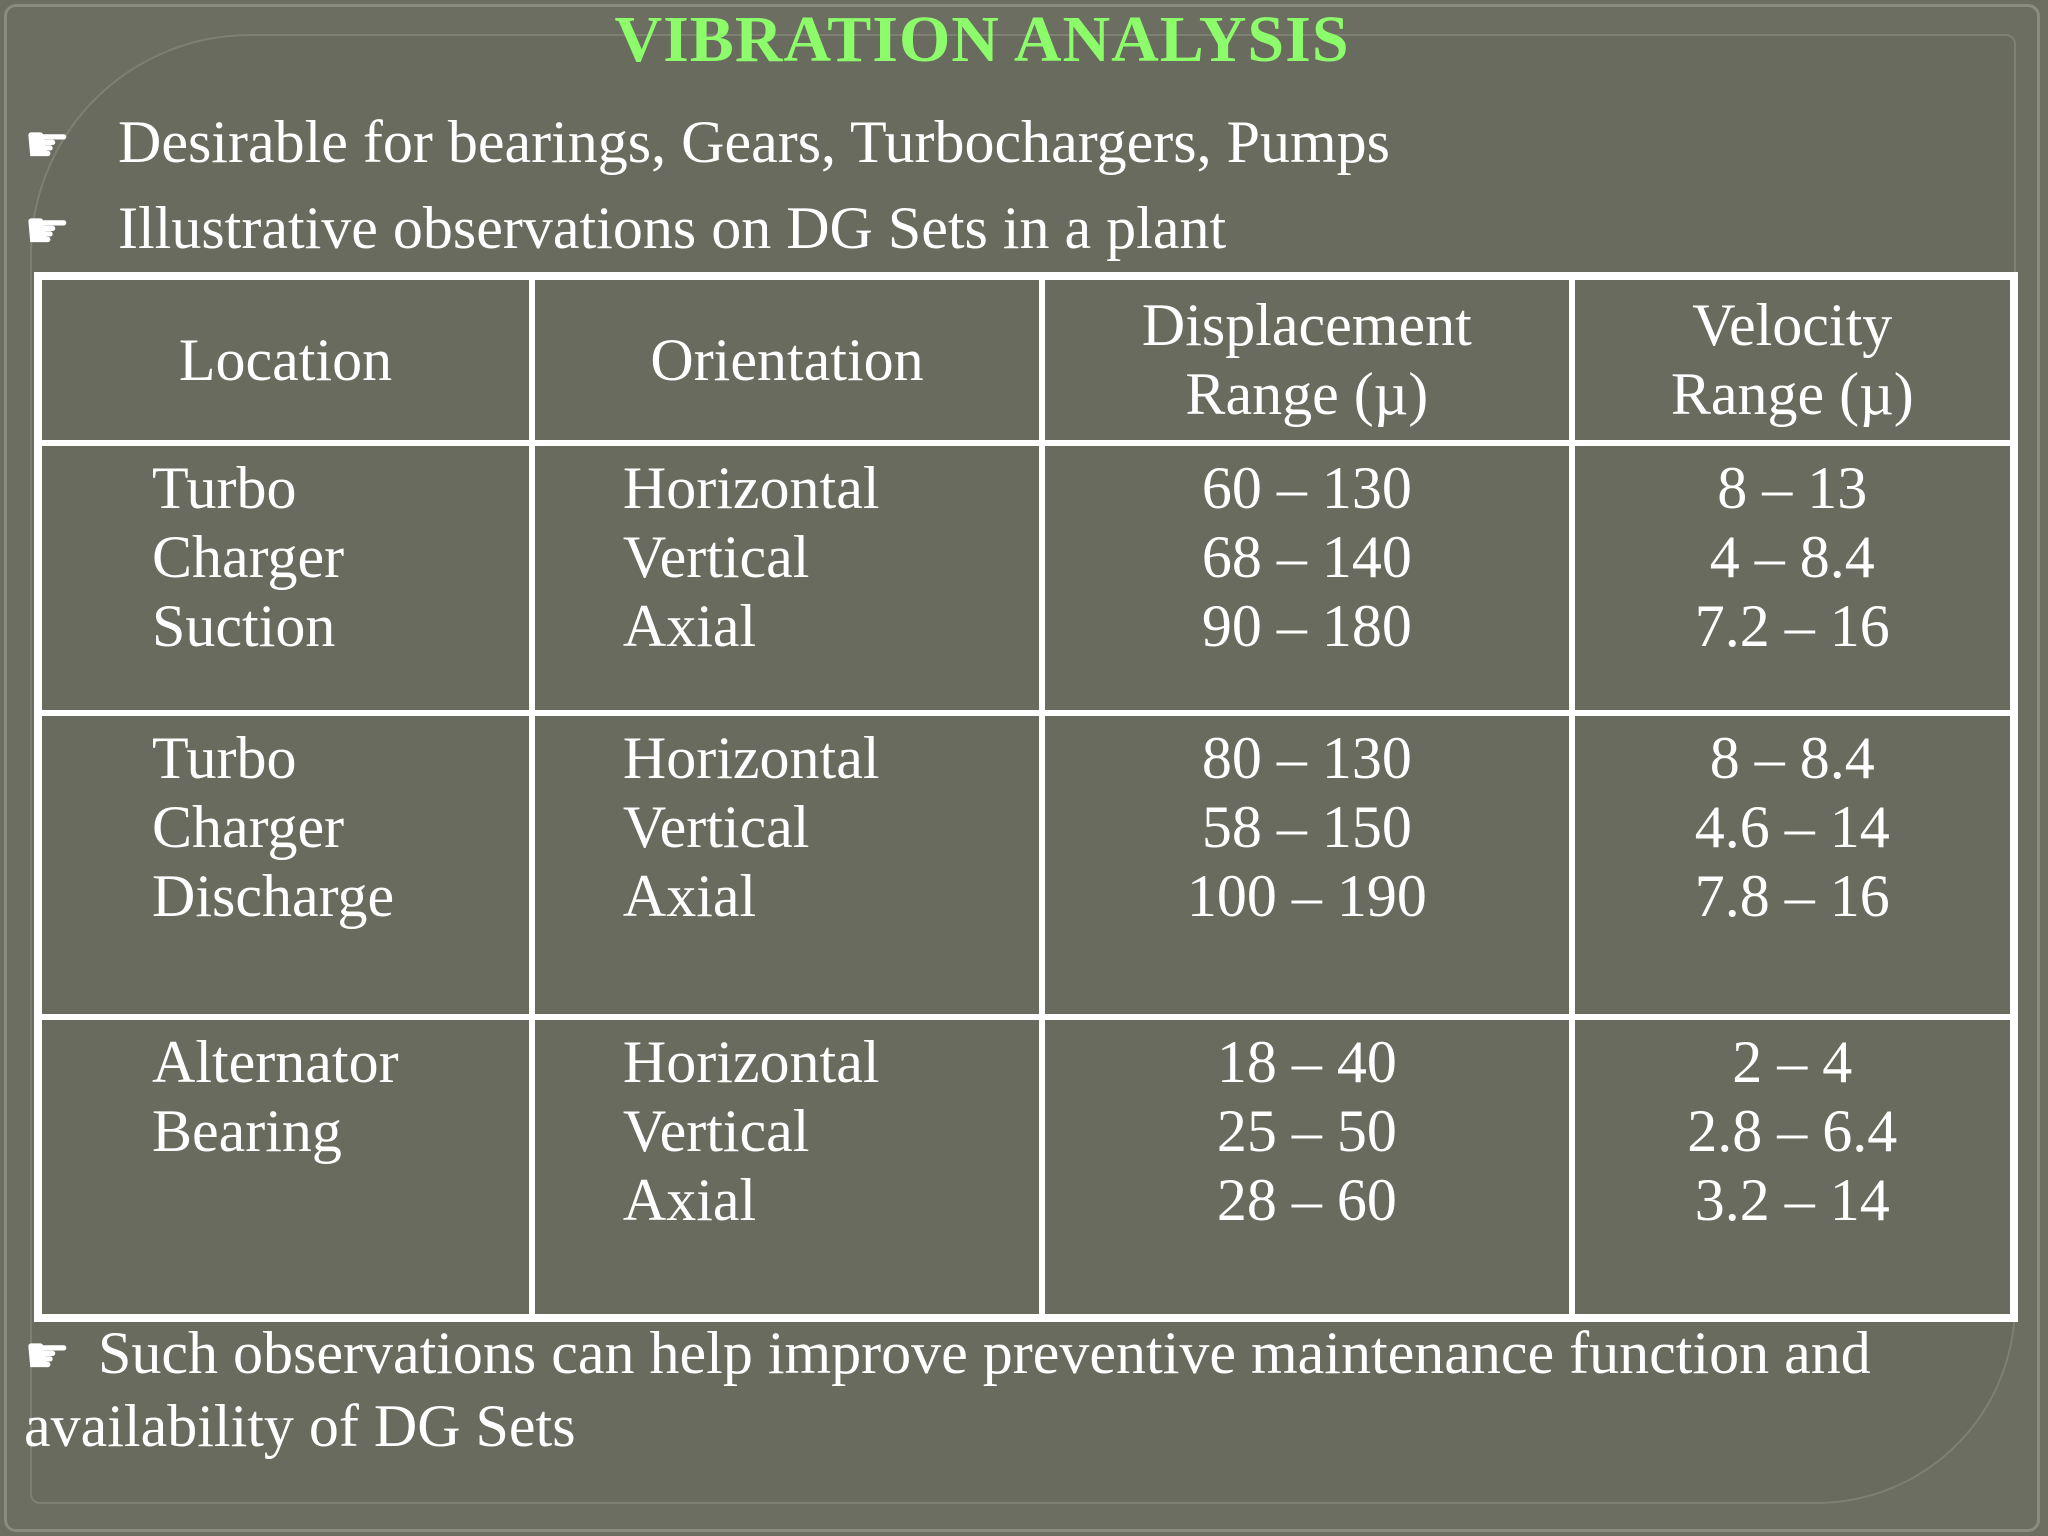  Describe the element at coordinates (1792, 1062) in the screenshot. I see `cell-text: 2 – 4` at that location.